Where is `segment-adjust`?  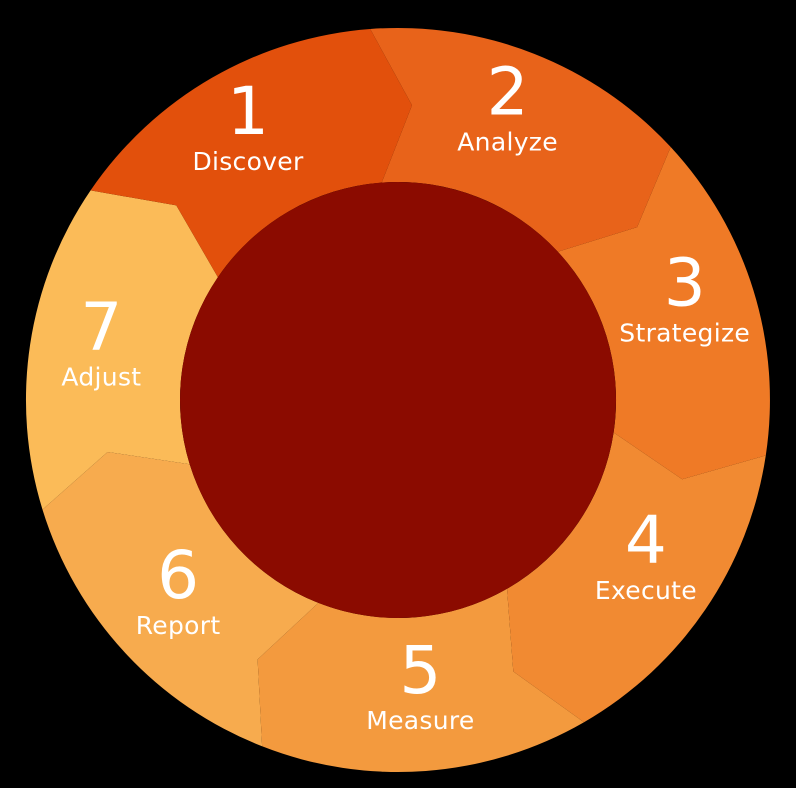
segment-adjust is located at coordinates (121, 350).